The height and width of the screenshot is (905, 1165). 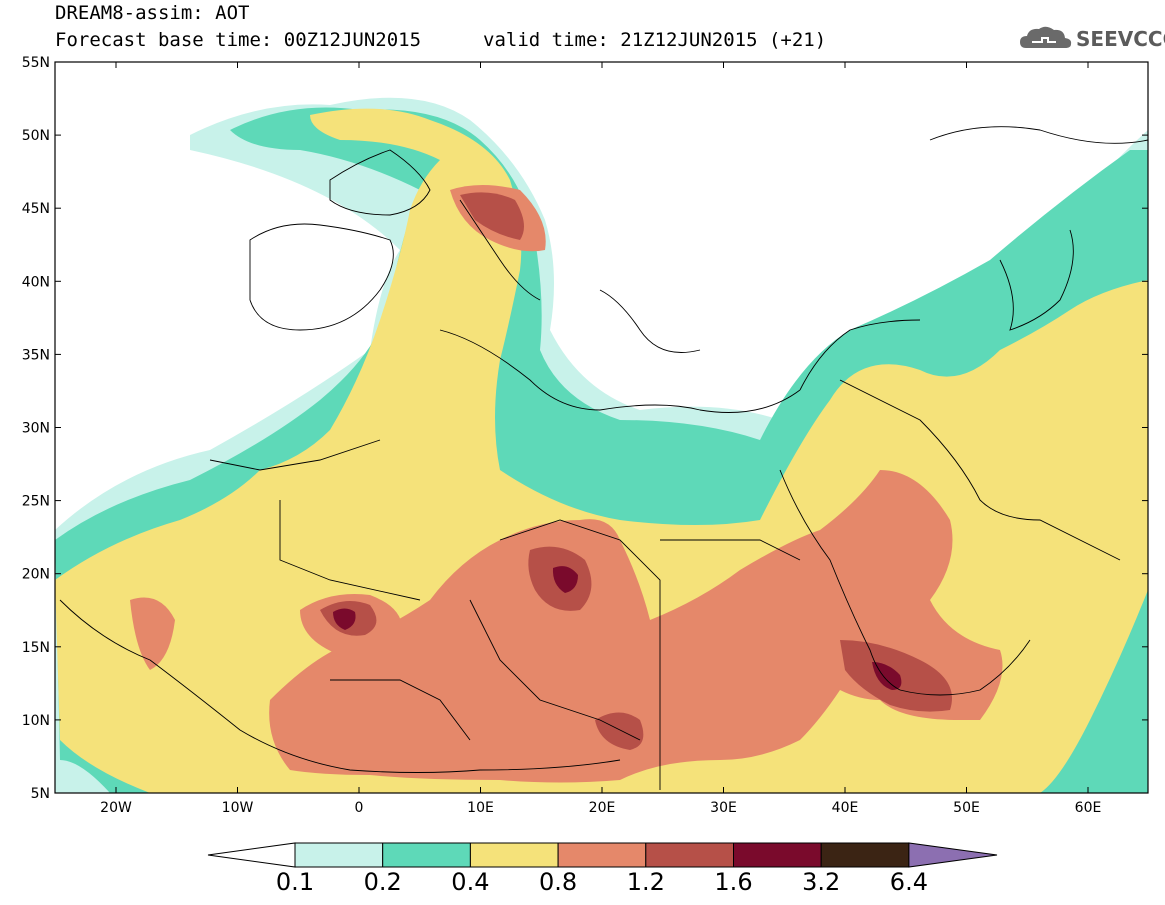 What do you see at coordinates (36, 575) in the screenshot?
I see `lat-label: 20N` at bounding box center [36, 575].